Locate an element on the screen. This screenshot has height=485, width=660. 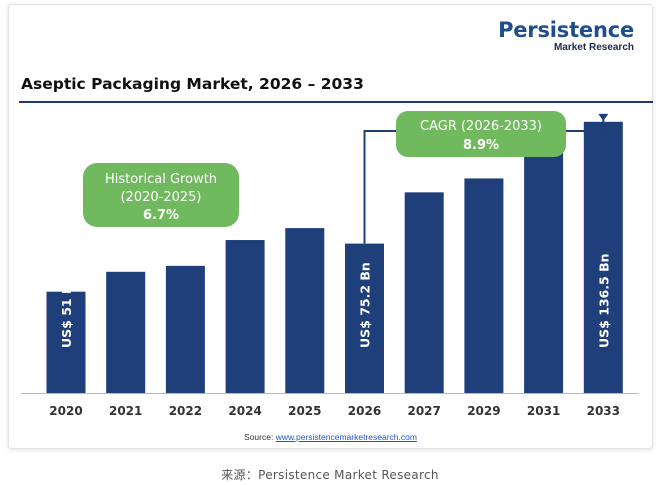
cagr-title: CAGR (2026-2033) is located at coordinates (481, 126).